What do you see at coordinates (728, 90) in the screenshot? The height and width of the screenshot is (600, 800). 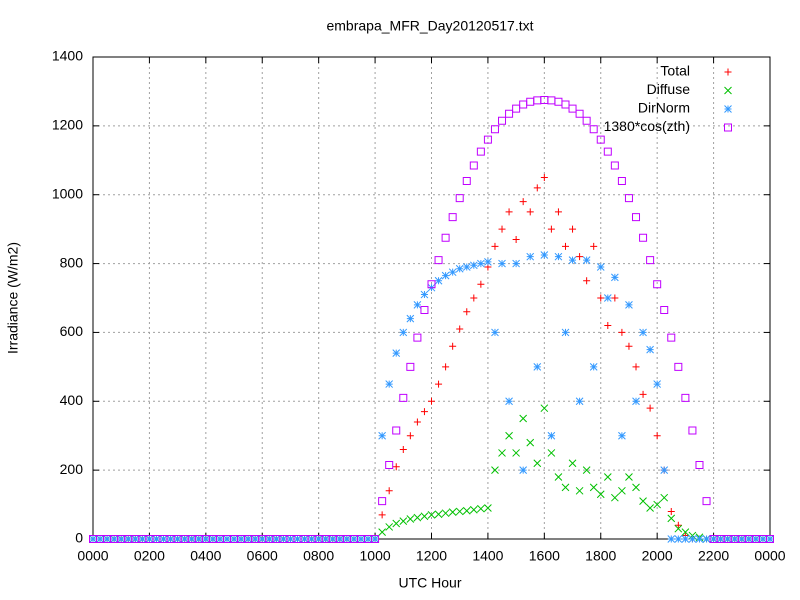 I see `legend-marker` at bounding box center [728, 90].